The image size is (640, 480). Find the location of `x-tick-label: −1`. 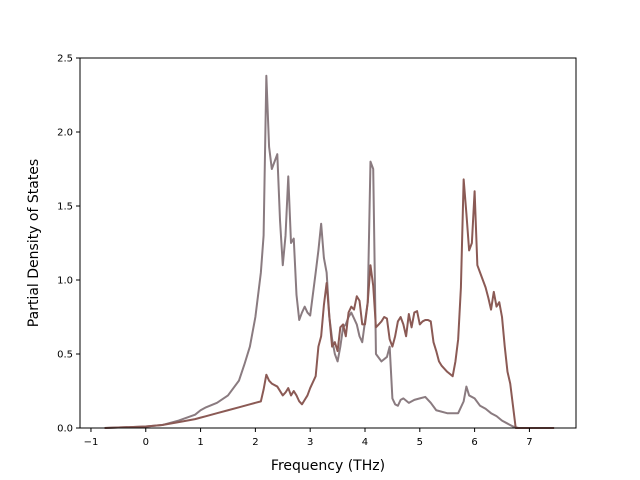

x-tick-label: −1 is located at coordinates (91, 442).